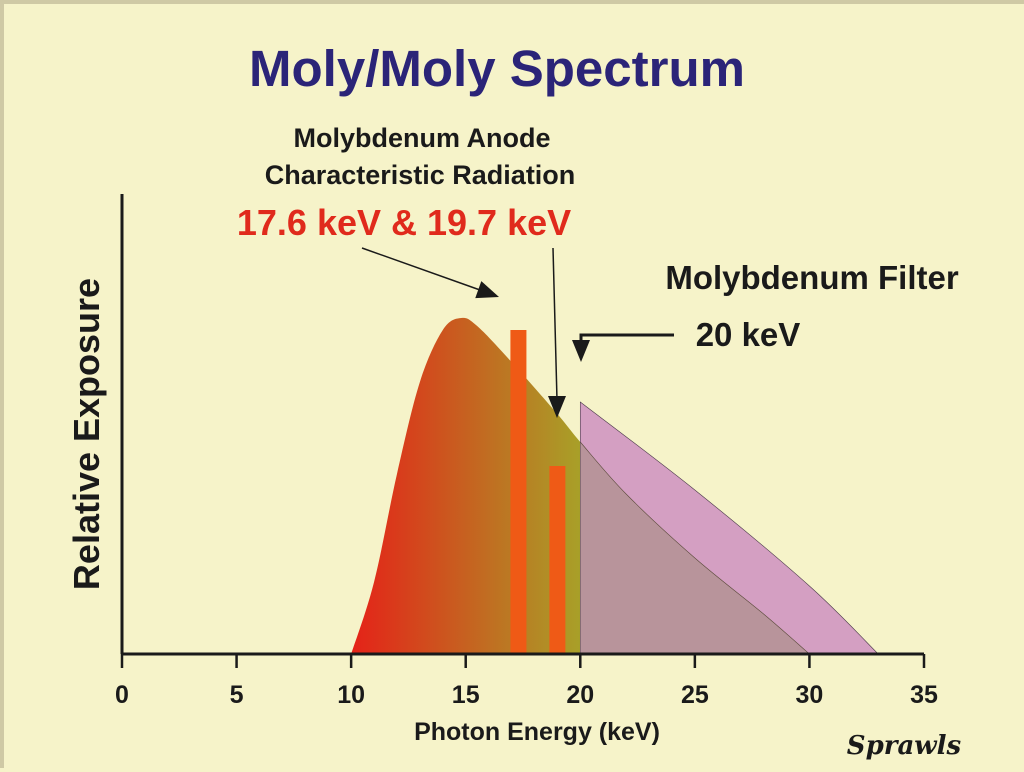 This screenshot has width=1024, height=772. Describe the element at coordinates (580, 695) in the screenshot. I see `x-tick-label-20: 20` at that location.